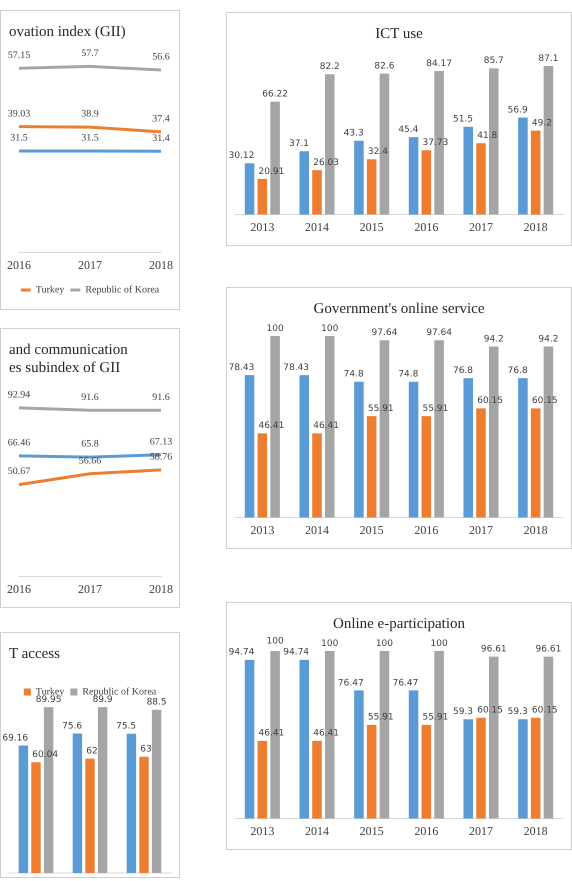  I want to click on data-label: 56.9, so click(518, 110).